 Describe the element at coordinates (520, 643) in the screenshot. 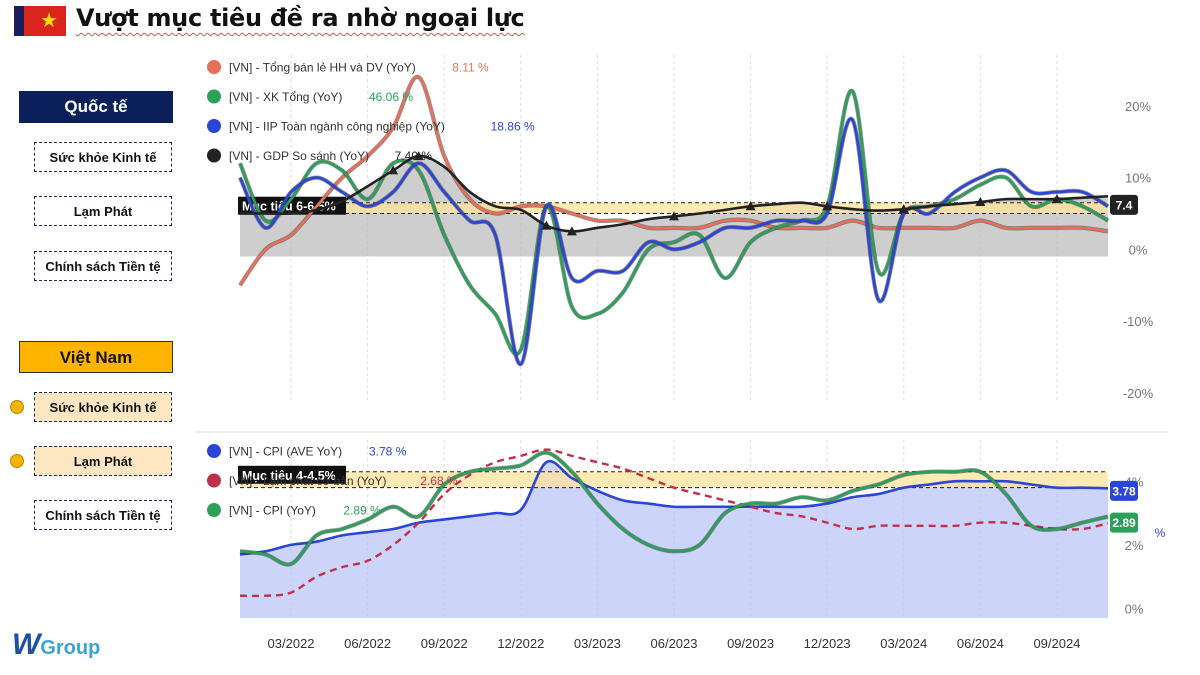

I see `x-tick-label: 12/2022` at that location.